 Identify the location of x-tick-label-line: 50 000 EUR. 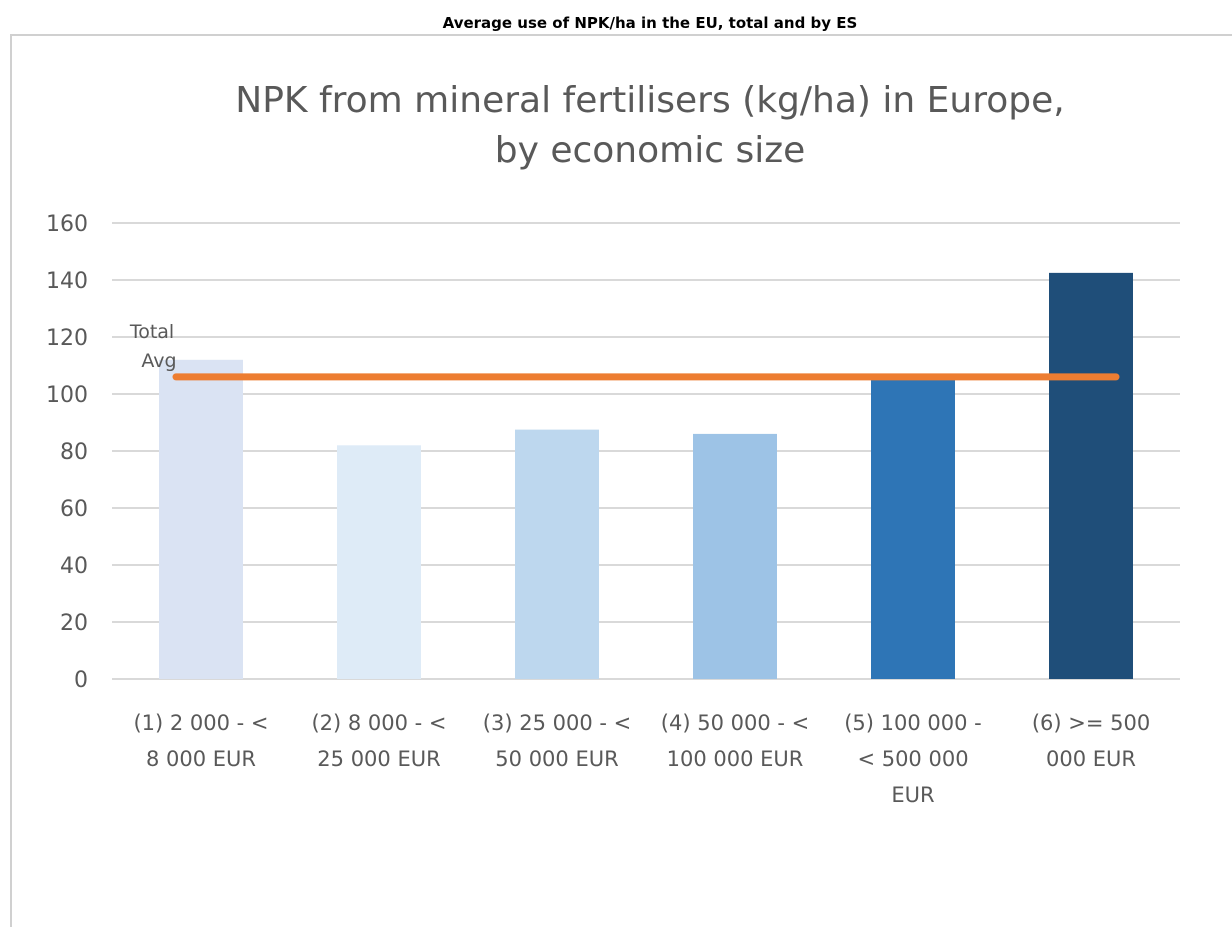
(556, 759).